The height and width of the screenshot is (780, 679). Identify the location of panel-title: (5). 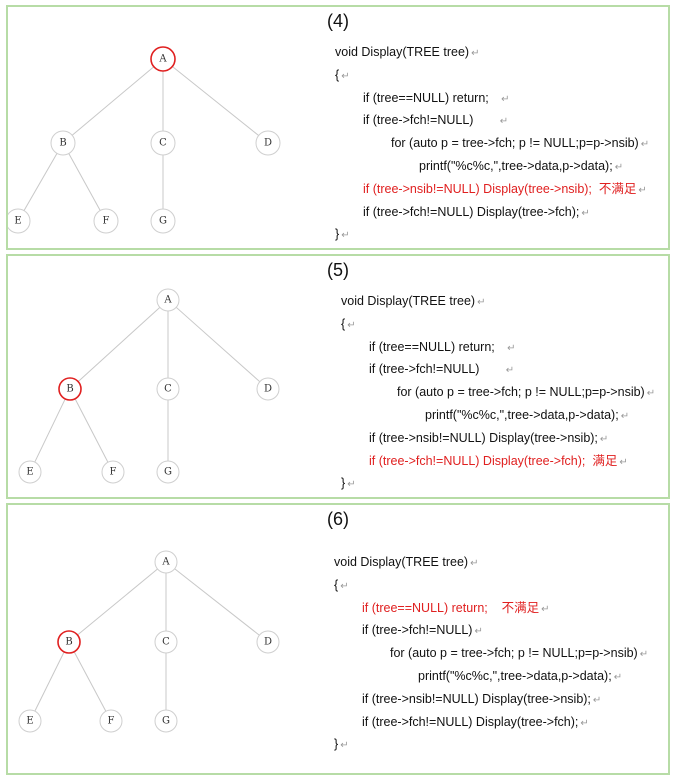
(338, 270).